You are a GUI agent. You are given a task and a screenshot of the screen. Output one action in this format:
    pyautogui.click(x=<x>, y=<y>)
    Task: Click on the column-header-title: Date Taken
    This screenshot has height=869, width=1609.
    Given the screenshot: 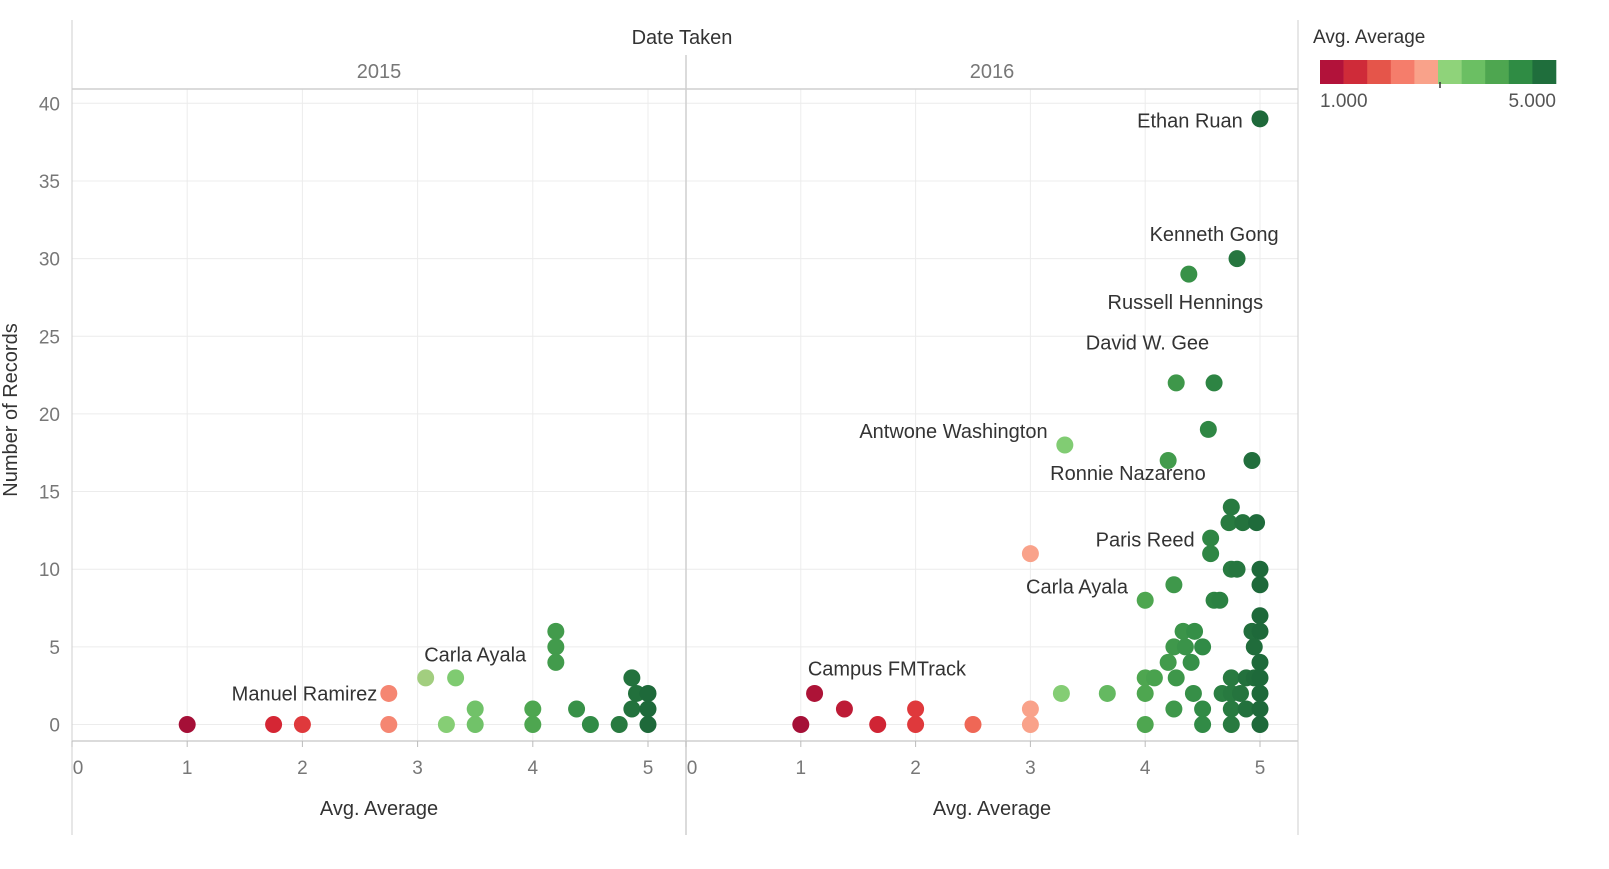 What is the action you would take?
    pyautogui.click(x=682, y=38)
    